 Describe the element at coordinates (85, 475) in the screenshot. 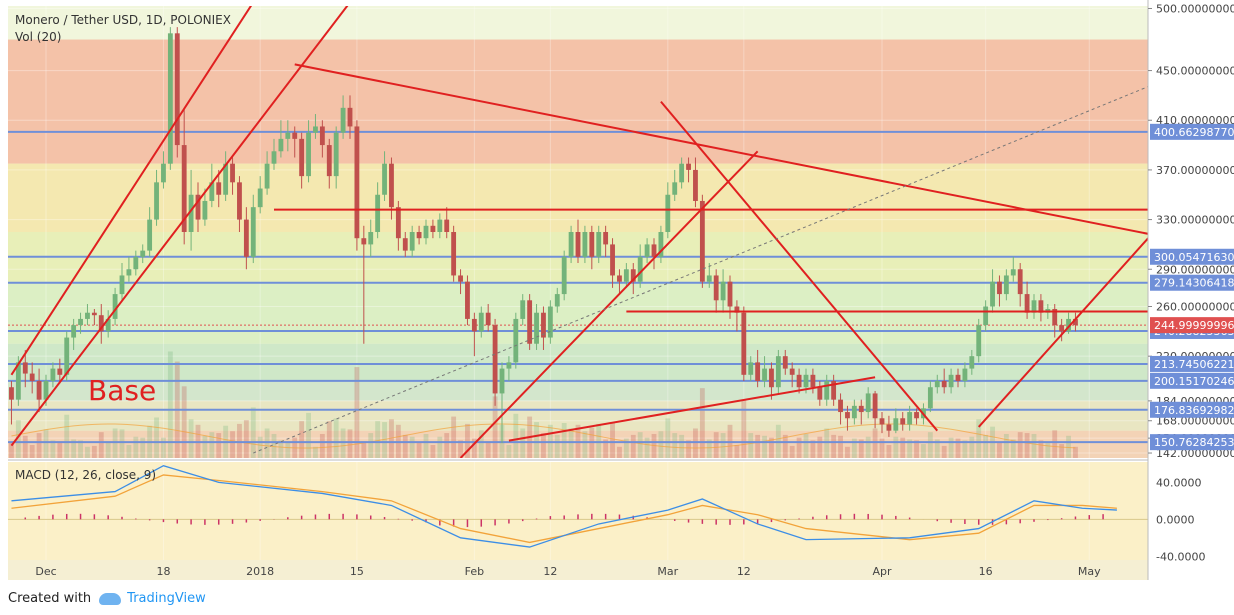

I see `macd-label: MACD (12, 26, close, 9)` at that location.